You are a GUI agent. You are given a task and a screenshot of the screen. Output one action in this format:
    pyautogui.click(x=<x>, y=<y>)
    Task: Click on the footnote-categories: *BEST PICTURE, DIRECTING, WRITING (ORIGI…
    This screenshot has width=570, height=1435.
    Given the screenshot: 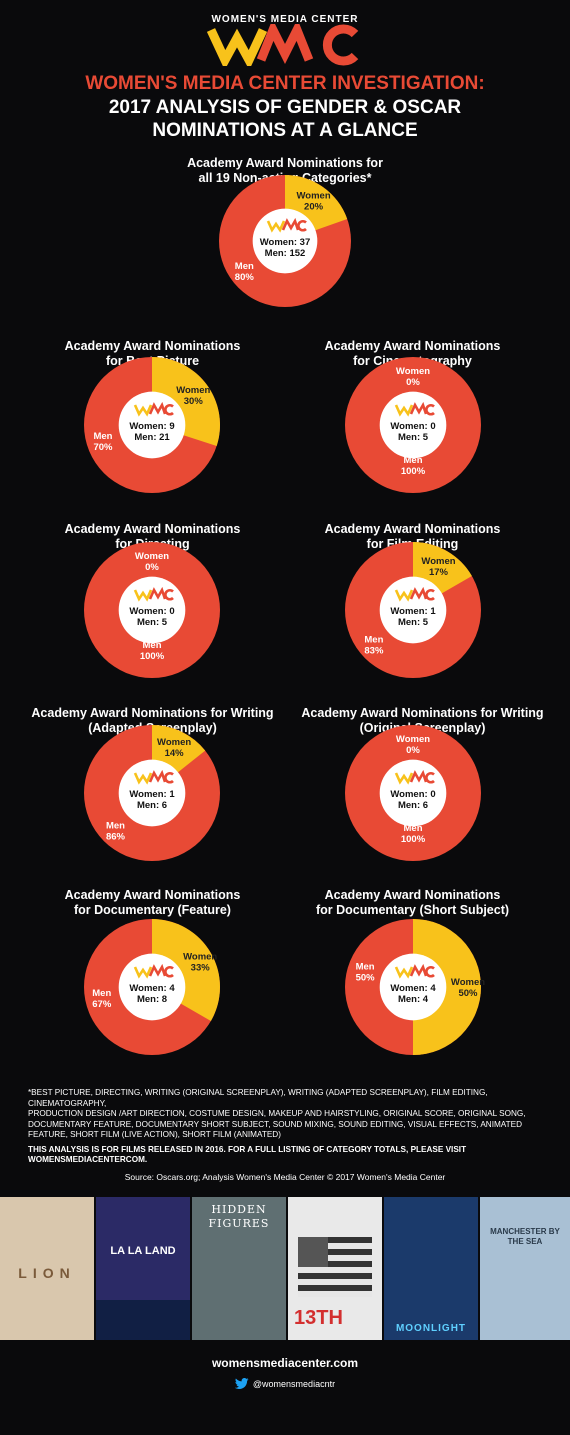 What is the action you would take?
    pyautogui.click(x=290, y=1127)
    